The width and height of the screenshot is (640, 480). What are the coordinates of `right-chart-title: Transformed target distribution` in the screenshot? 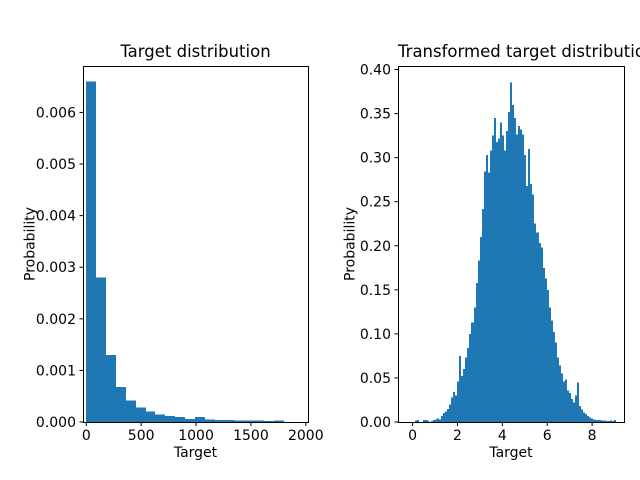 It's located at (519, 51).